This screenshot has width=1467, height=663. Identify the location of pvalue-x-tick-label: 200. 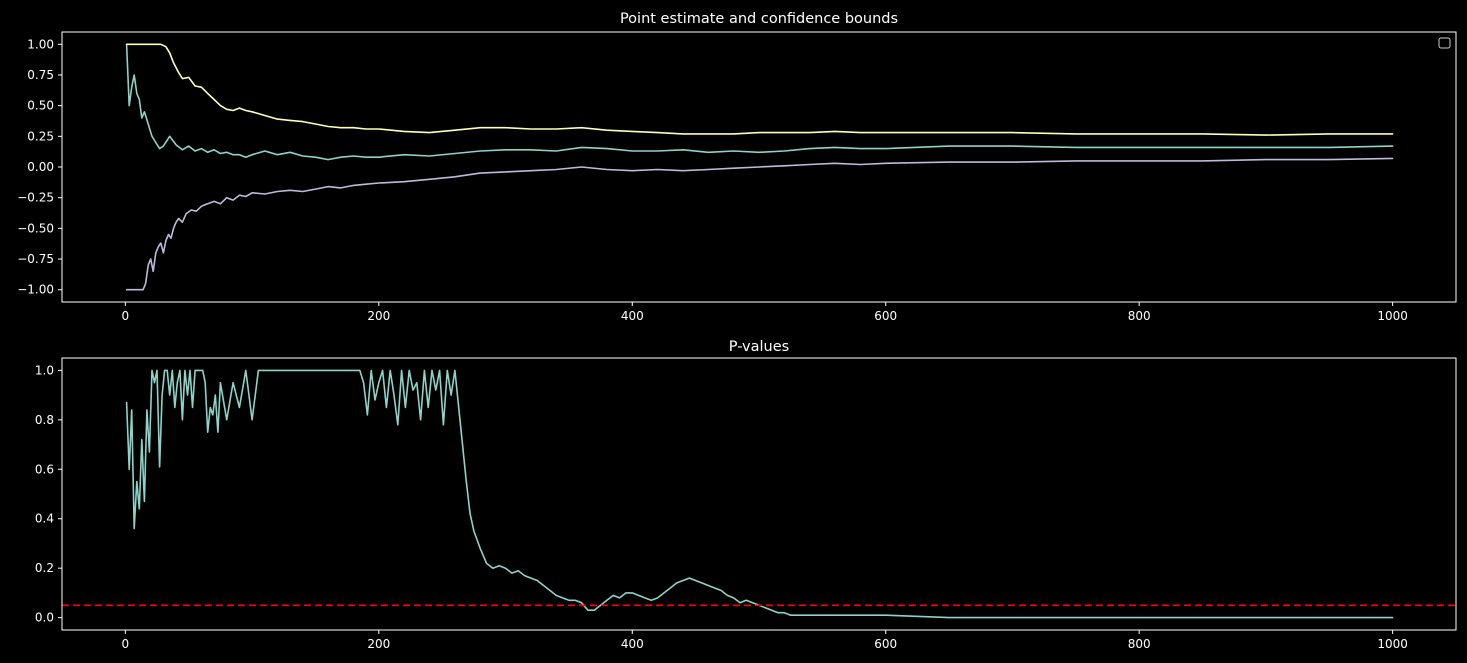
(378, 644).